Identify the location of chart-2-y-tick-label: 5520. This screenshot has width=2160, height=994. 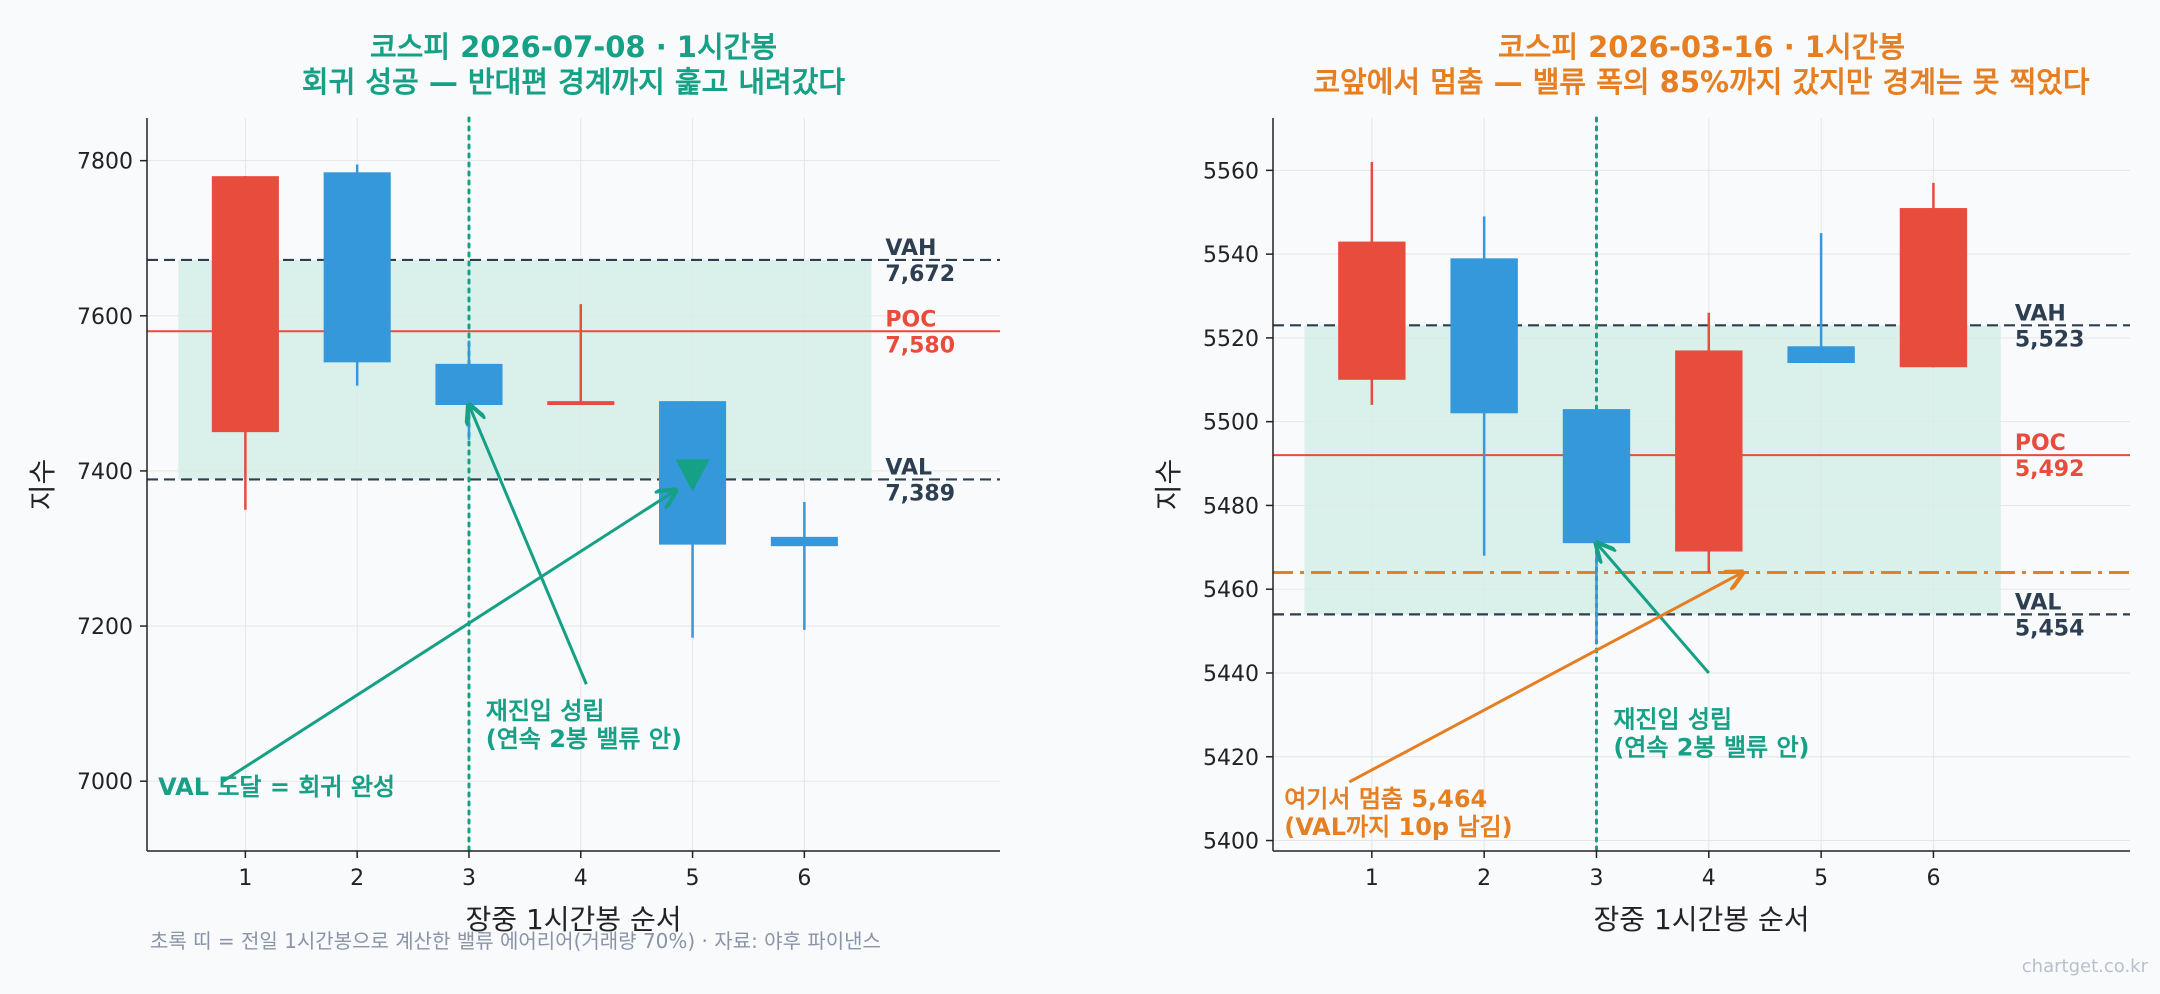
(1231, 339).